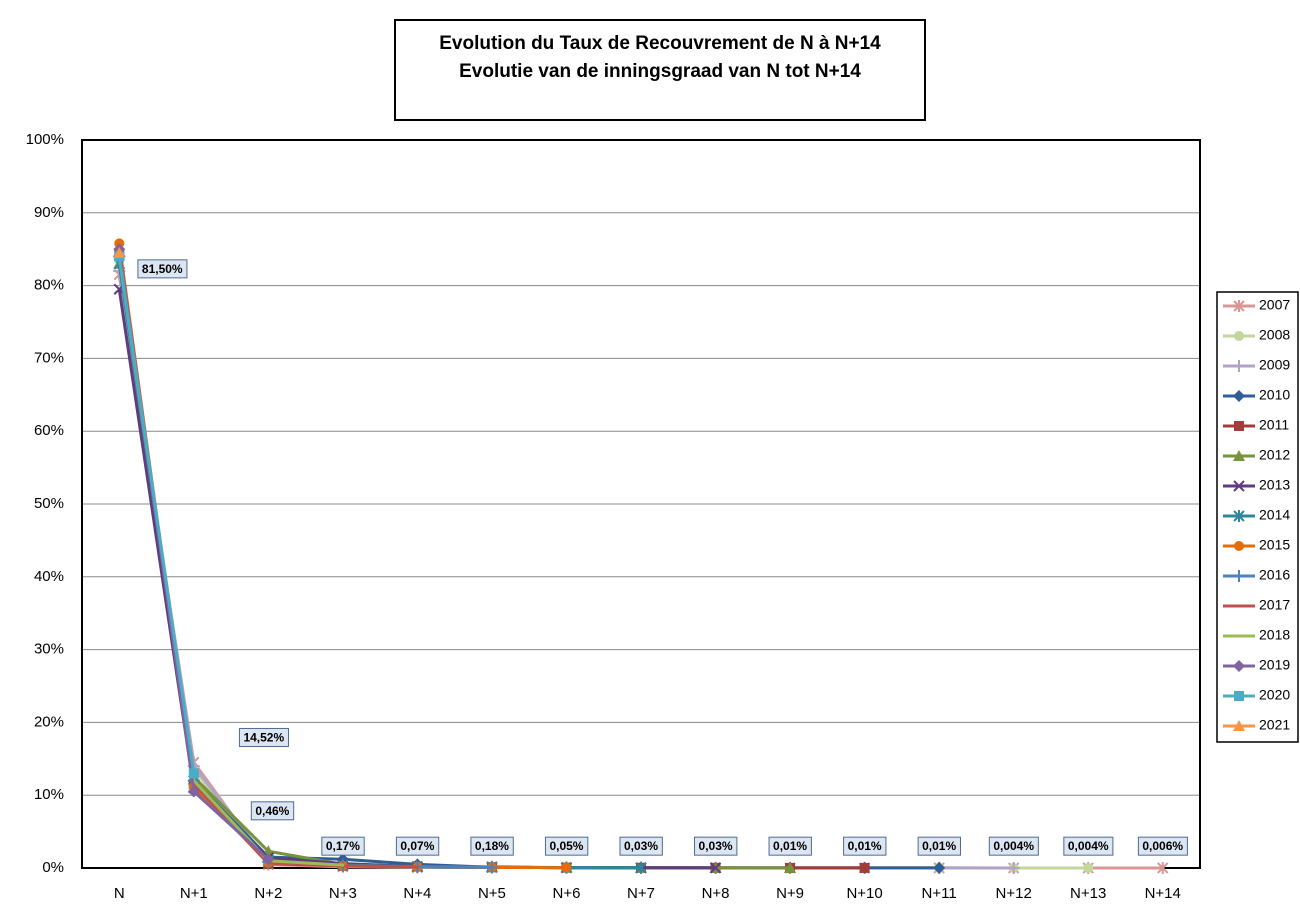 This screenshot has width=1300, height=908. I want to click on y-tick-label: 50%, so click(49, 503).